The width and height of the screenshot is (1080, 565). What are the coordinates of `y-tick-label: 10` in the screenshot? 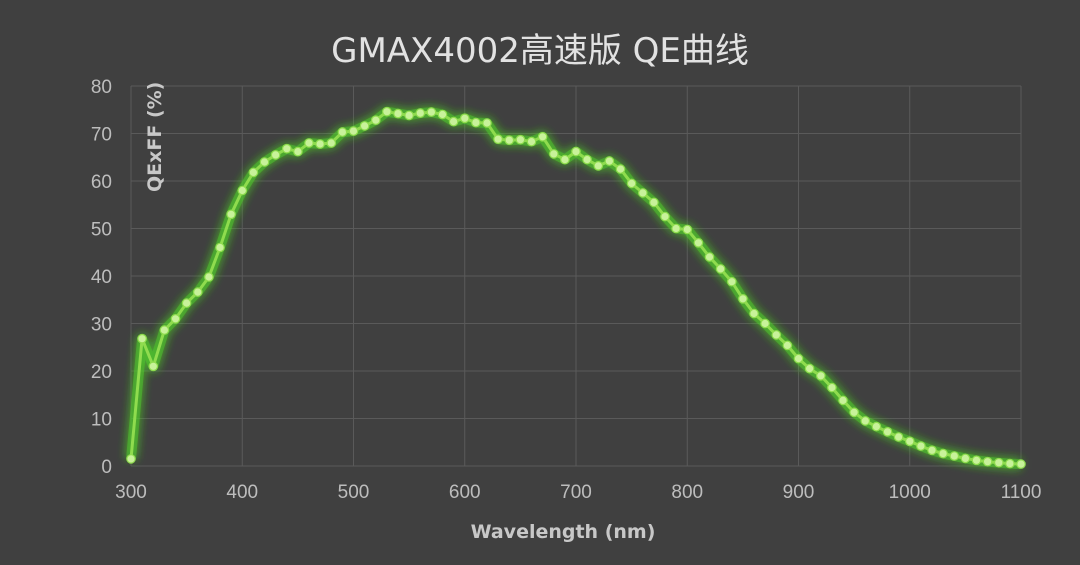 It's located at (101, 420).